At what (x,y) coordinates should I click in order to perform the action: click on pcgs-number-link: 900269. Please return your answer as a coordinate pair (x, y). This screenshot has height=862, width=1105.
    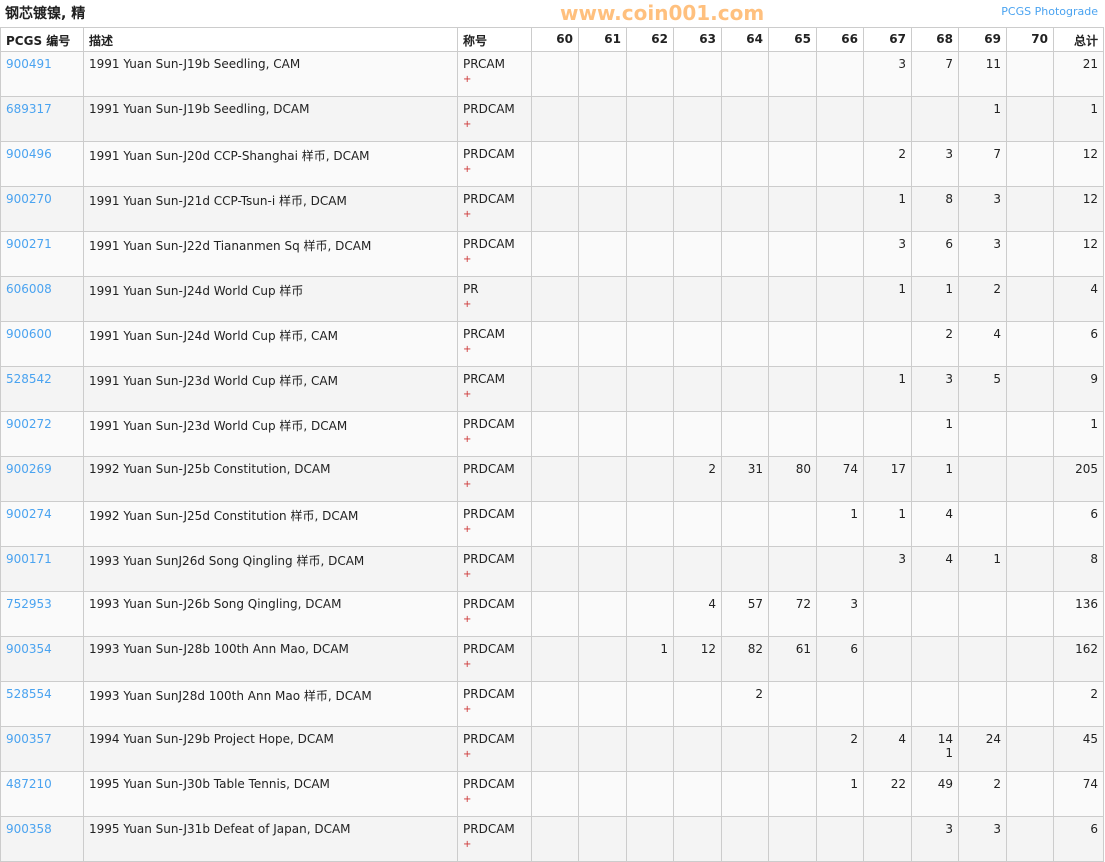
    Looking at the image, I should click on (29, 469).